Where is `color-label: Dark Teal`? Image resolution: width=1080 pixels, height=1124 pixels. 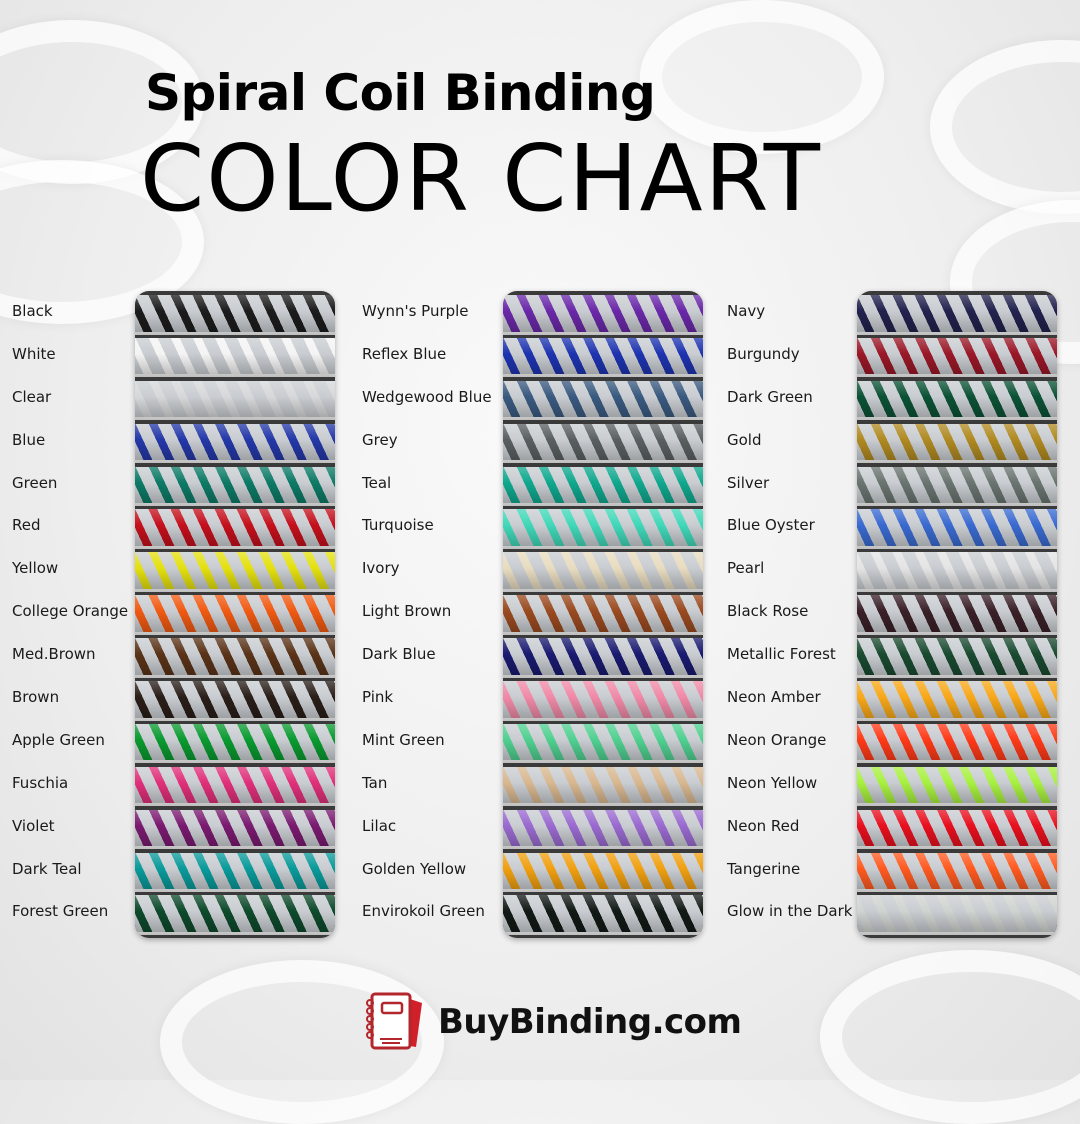
color-label: Dark Teal is located at coordinates (47, 868).